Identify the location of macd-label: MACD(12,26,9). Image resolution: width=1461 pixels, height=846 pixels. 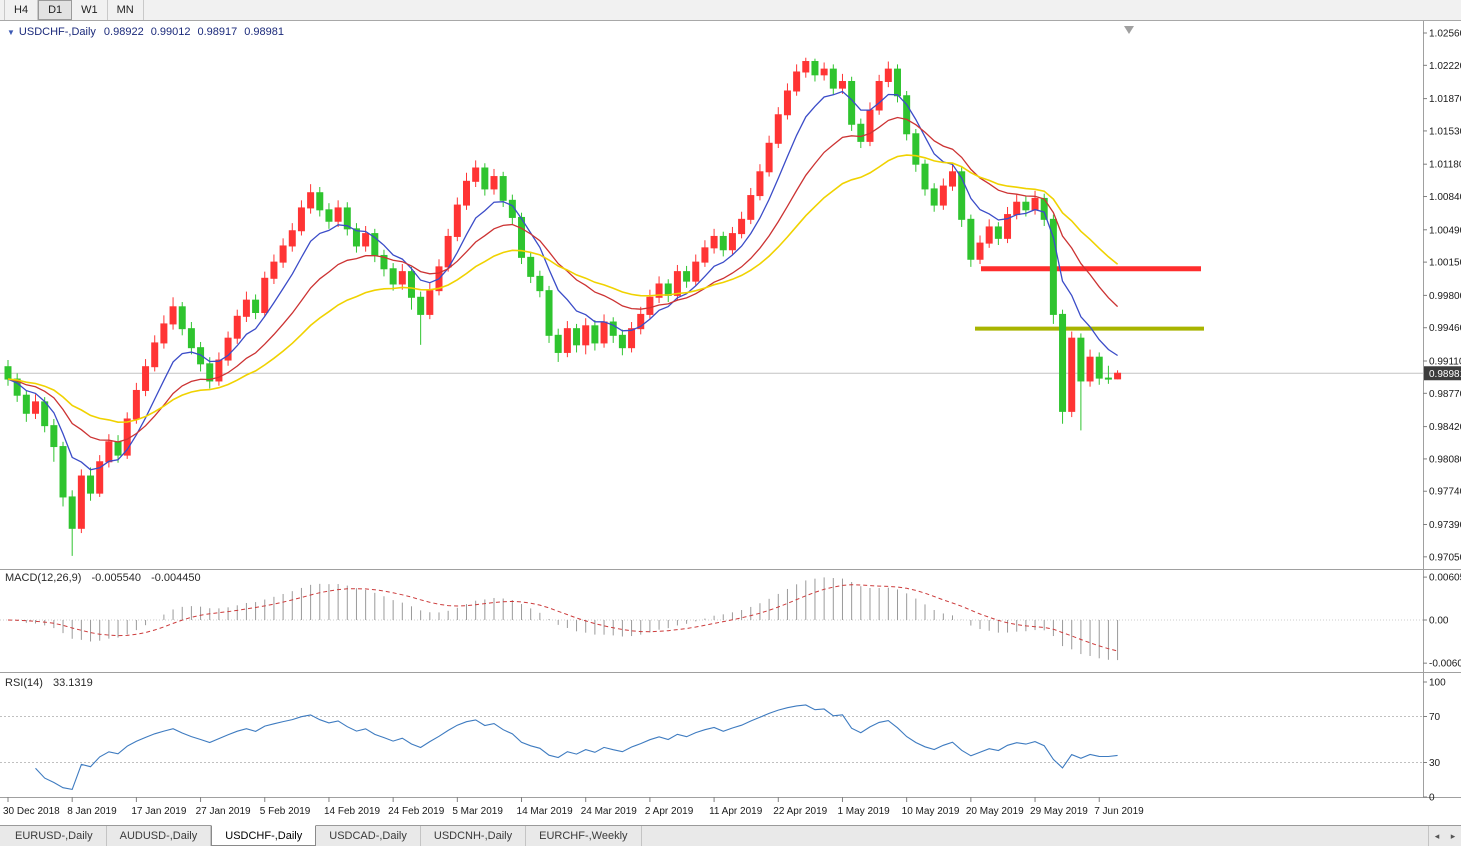
(43, 578).